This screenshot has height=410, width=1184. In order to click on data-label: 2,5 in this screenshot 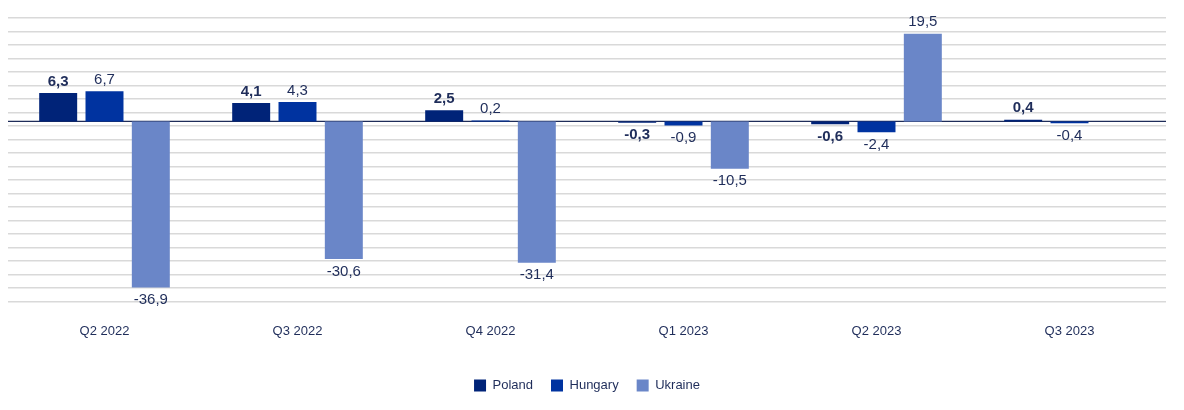, I will do `click(444, 97)`.